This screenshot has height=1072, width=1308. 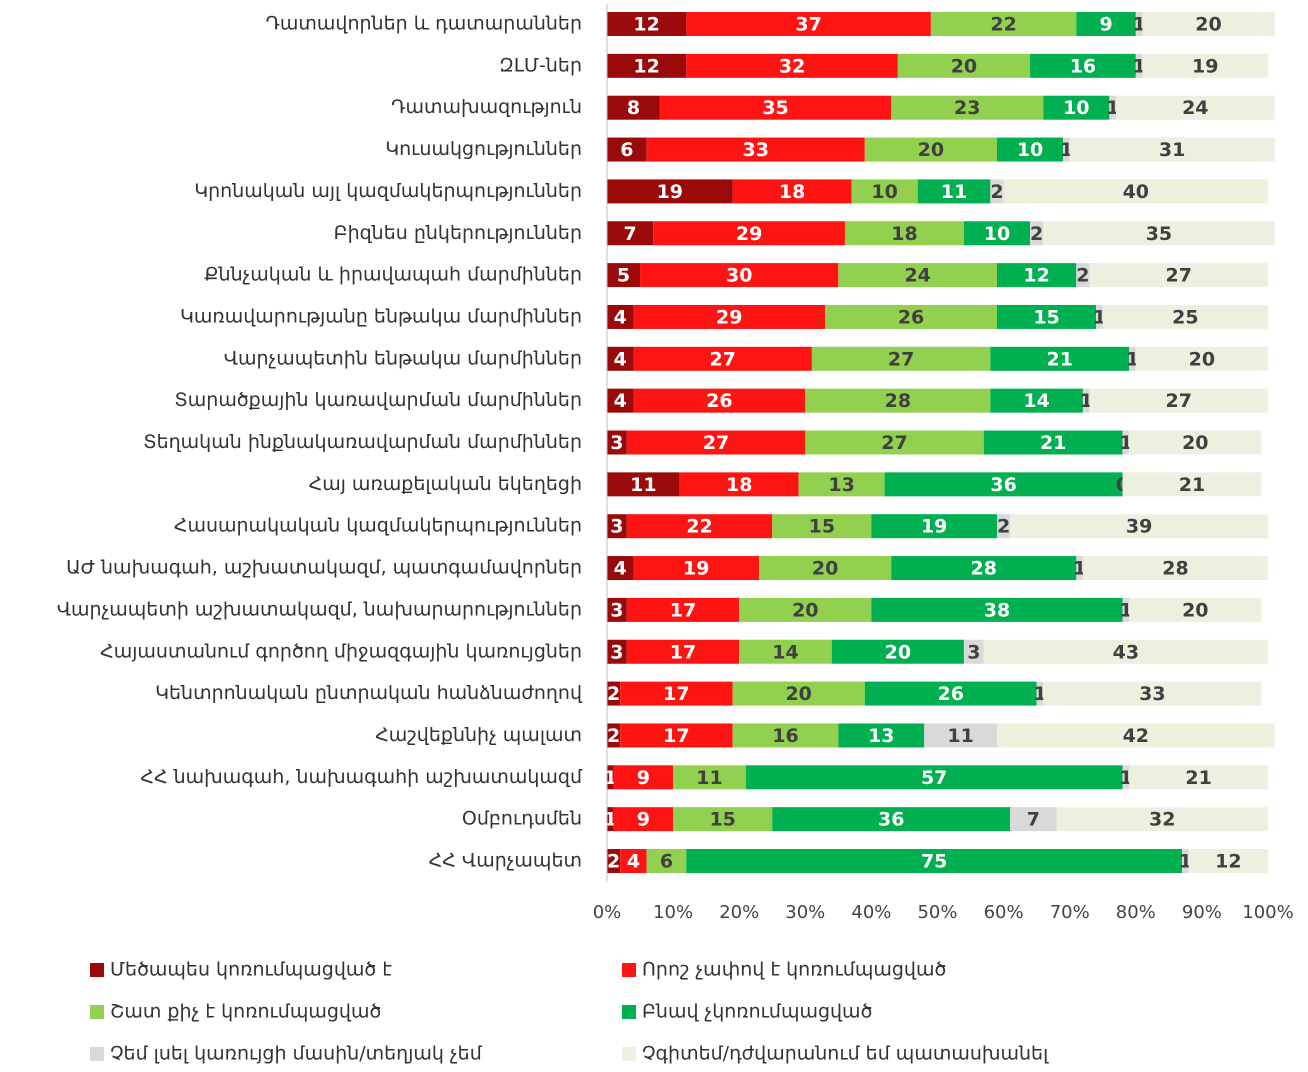 I want to click on data-label: 75, so click(x=934, y=862).